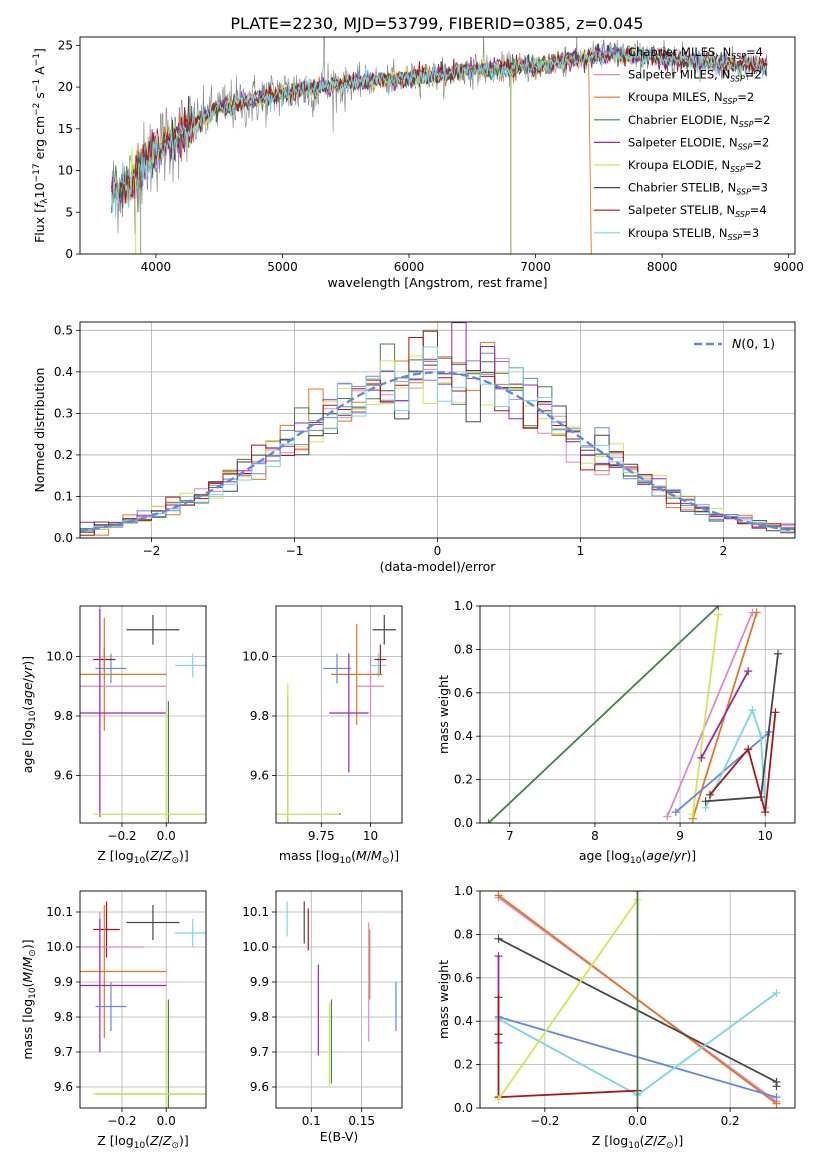  I want to click on y-tick-label: 9.6, so click(63, 1087).